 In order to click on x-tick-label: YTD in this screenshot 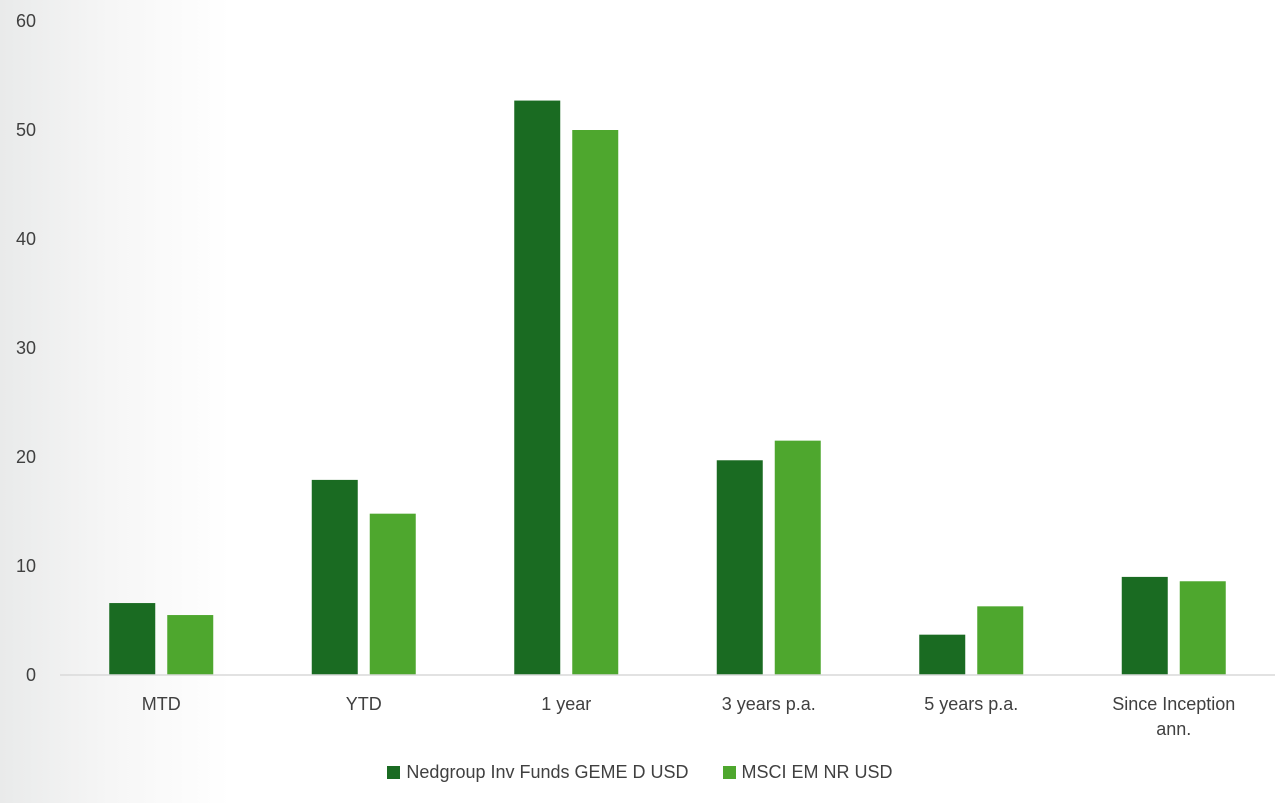, I will do `click(364, 704)`.